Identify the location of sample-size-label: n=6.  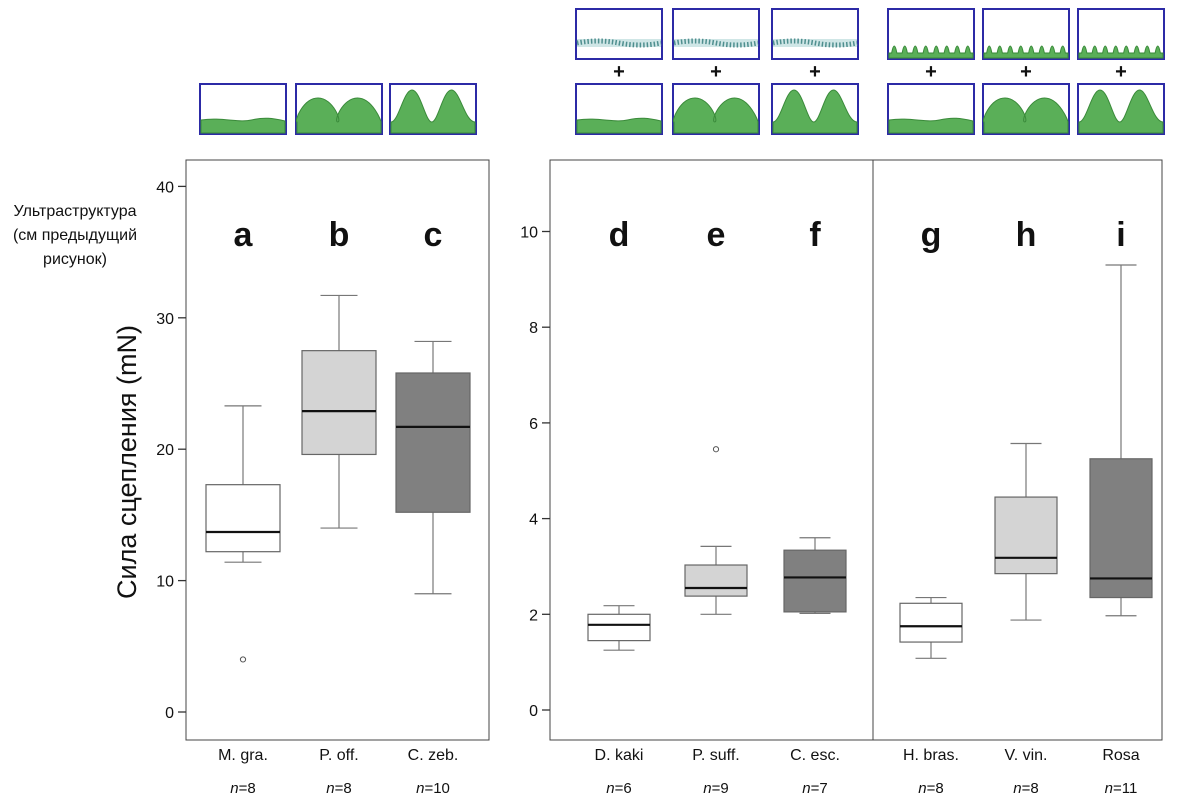
(618, 788).